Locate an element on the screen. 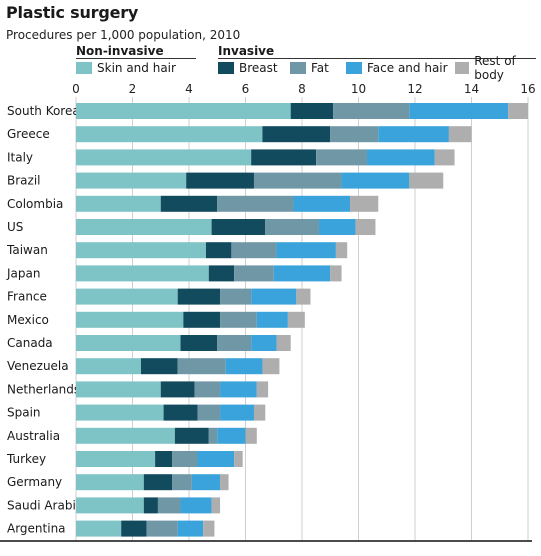 The height and width of the screenshot is (556, 541). x-tick-label: 12 is located at coordinates (414, 89).